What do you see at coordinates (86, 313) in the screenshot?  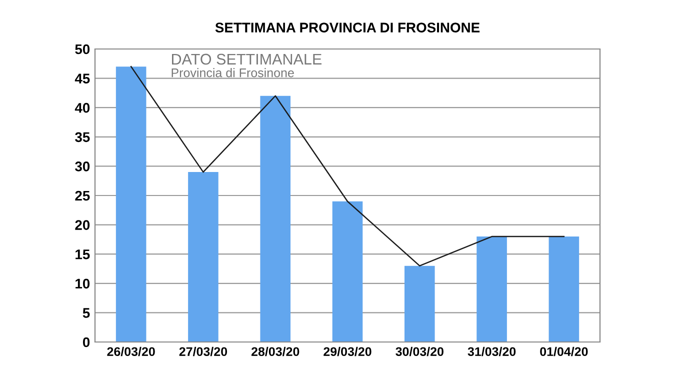 I see `y-tick-label: 5` at bounding box center [86, 313].